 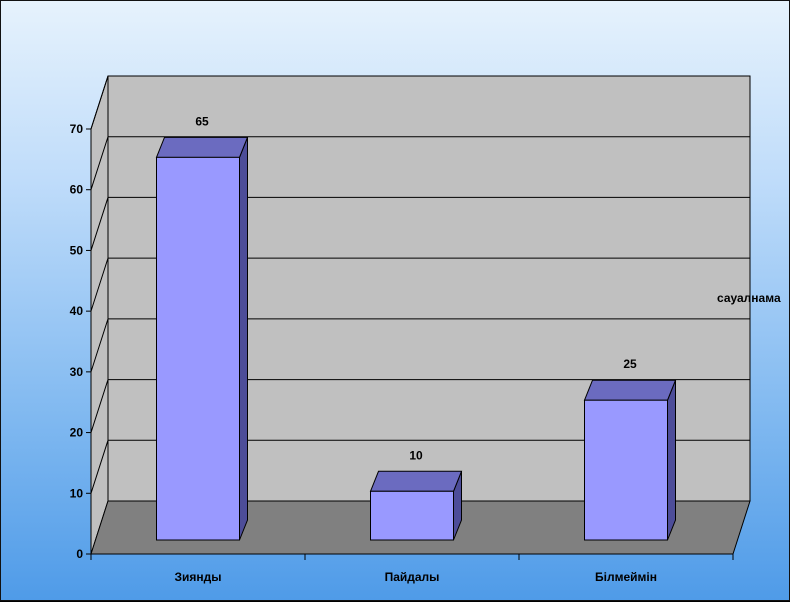 What do you see at coordinates (416, 455) in the screenshot?
I see `data-label: 10` at bounding box center [416, 455].